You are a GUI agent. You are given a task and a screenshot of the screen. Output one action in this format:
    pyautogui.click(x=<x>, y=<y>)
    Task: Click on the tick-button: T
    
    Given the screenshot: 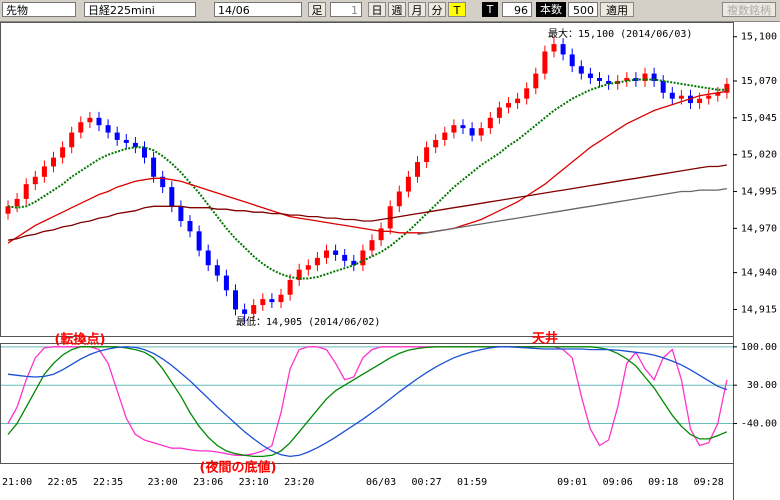 What is the action you would take?
    pyautogui.click(x=457, y=9)
    